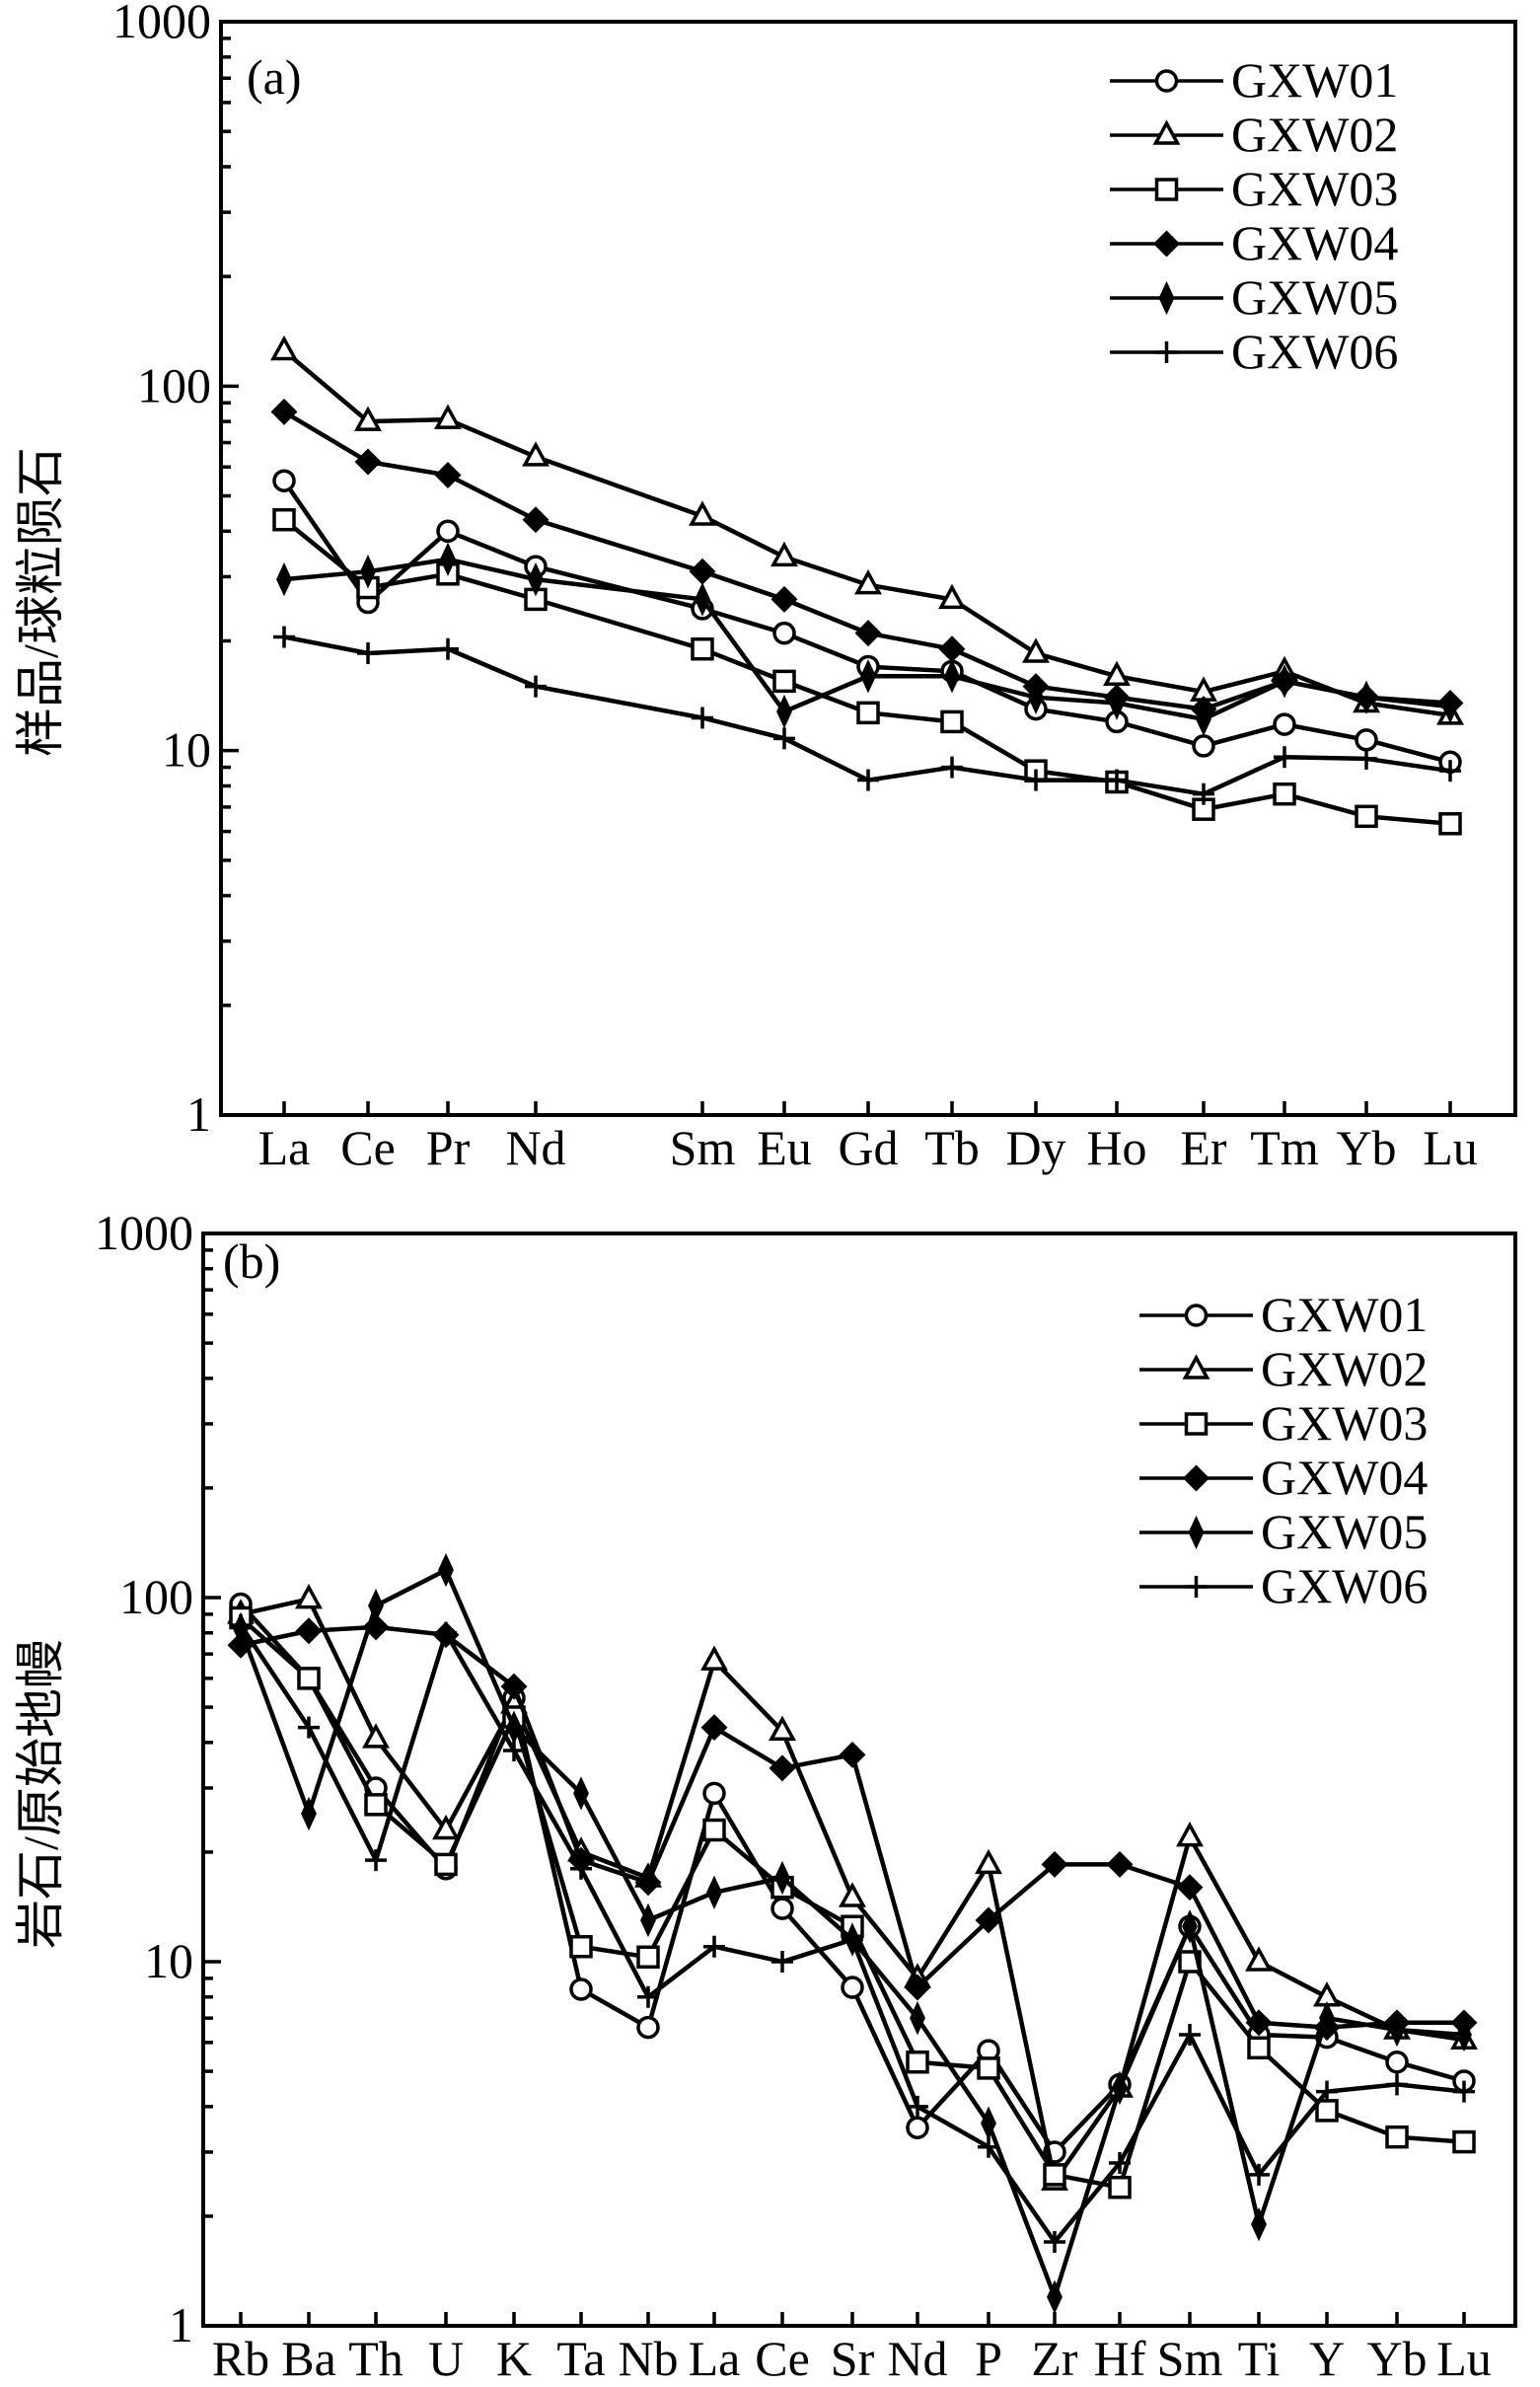 The image size is (1540, 2387). I want to click on x-tick-label: Th, so click(375, 2358).